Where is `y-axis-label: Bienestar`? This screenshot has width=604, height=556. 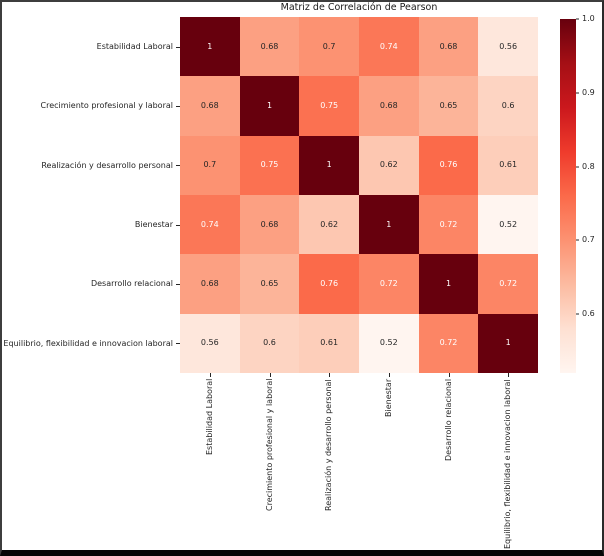 y-axis-label: Bienestar is located at coordinates (90, 224).